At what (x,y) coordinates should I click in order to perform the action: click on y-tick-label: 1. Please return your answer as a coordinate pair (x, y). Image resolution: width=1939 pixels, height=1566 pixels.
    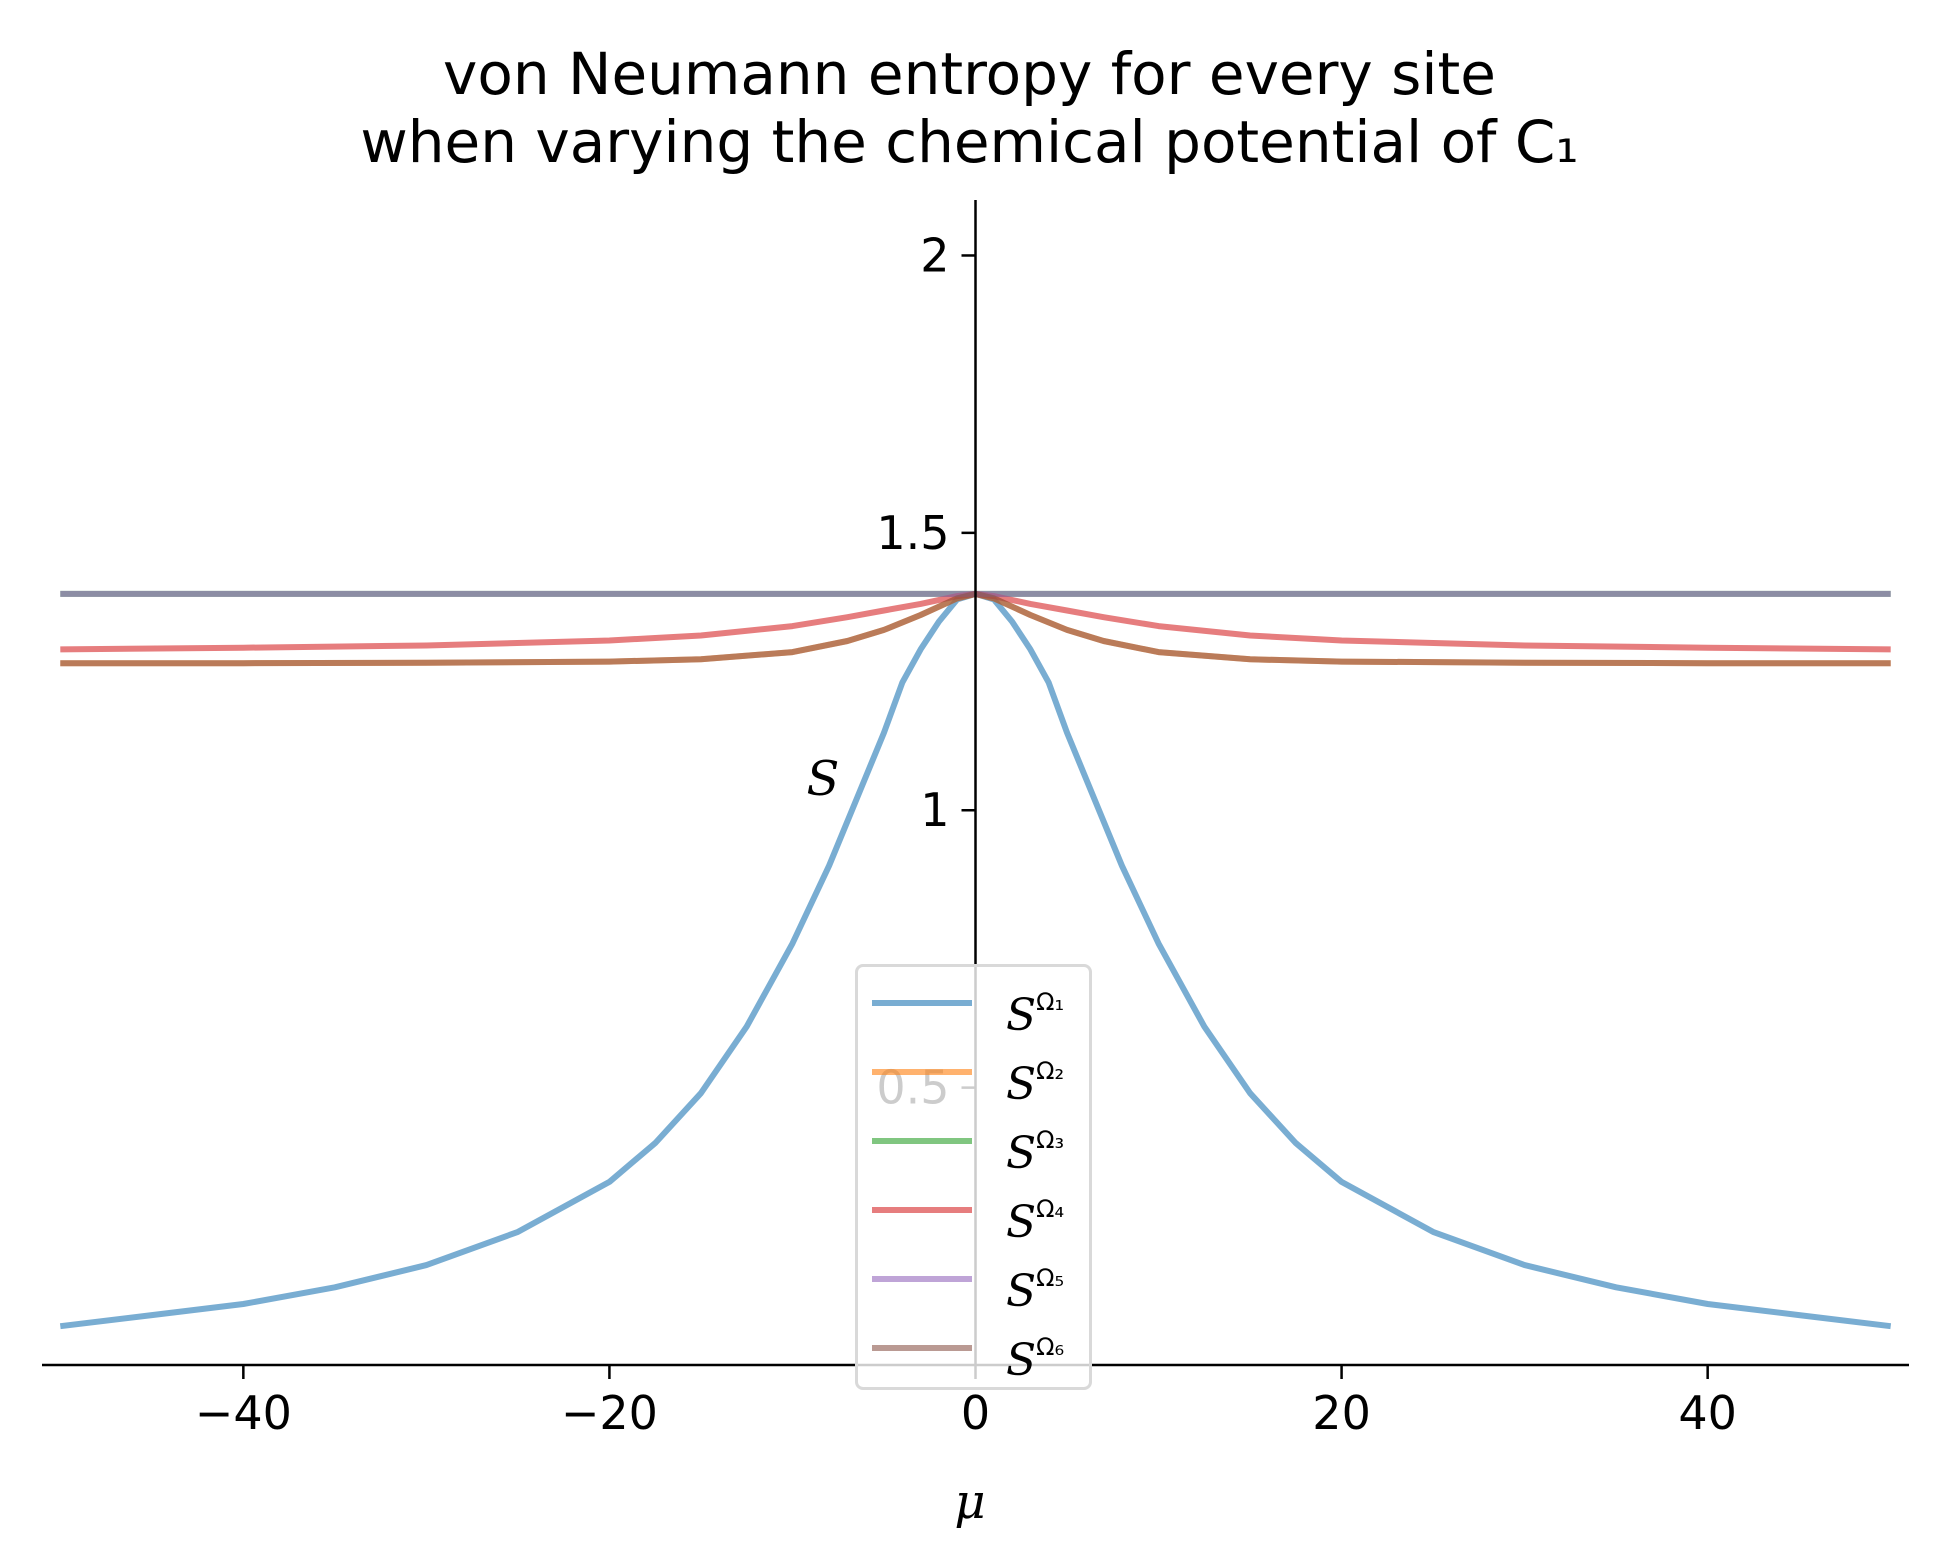
    Looking at the image, I should click on (934, 810).